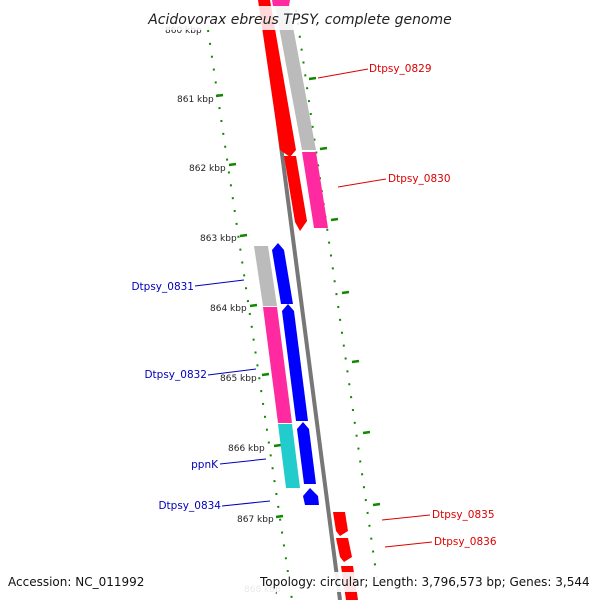  Describe the element at coordinates (277, 365) in the screenshot. I see `gene-dtpsy-0832-cog` at that location.